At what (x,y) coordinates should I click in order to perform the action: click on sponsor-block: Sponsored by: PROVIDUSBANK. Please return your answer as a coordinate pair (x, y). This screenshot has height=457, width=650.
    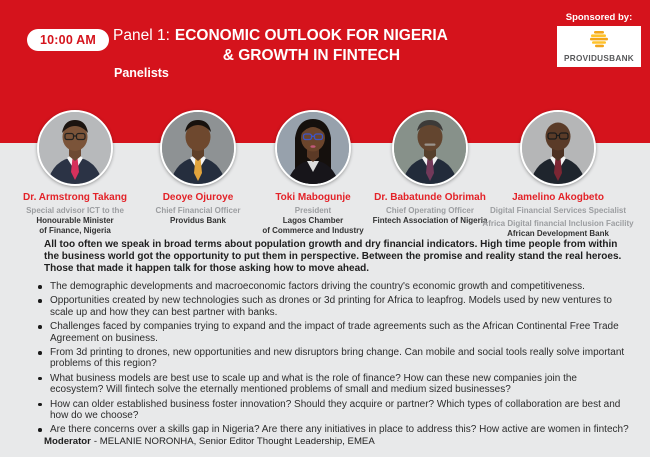
    Looking at the image, I should click on (599, 39).